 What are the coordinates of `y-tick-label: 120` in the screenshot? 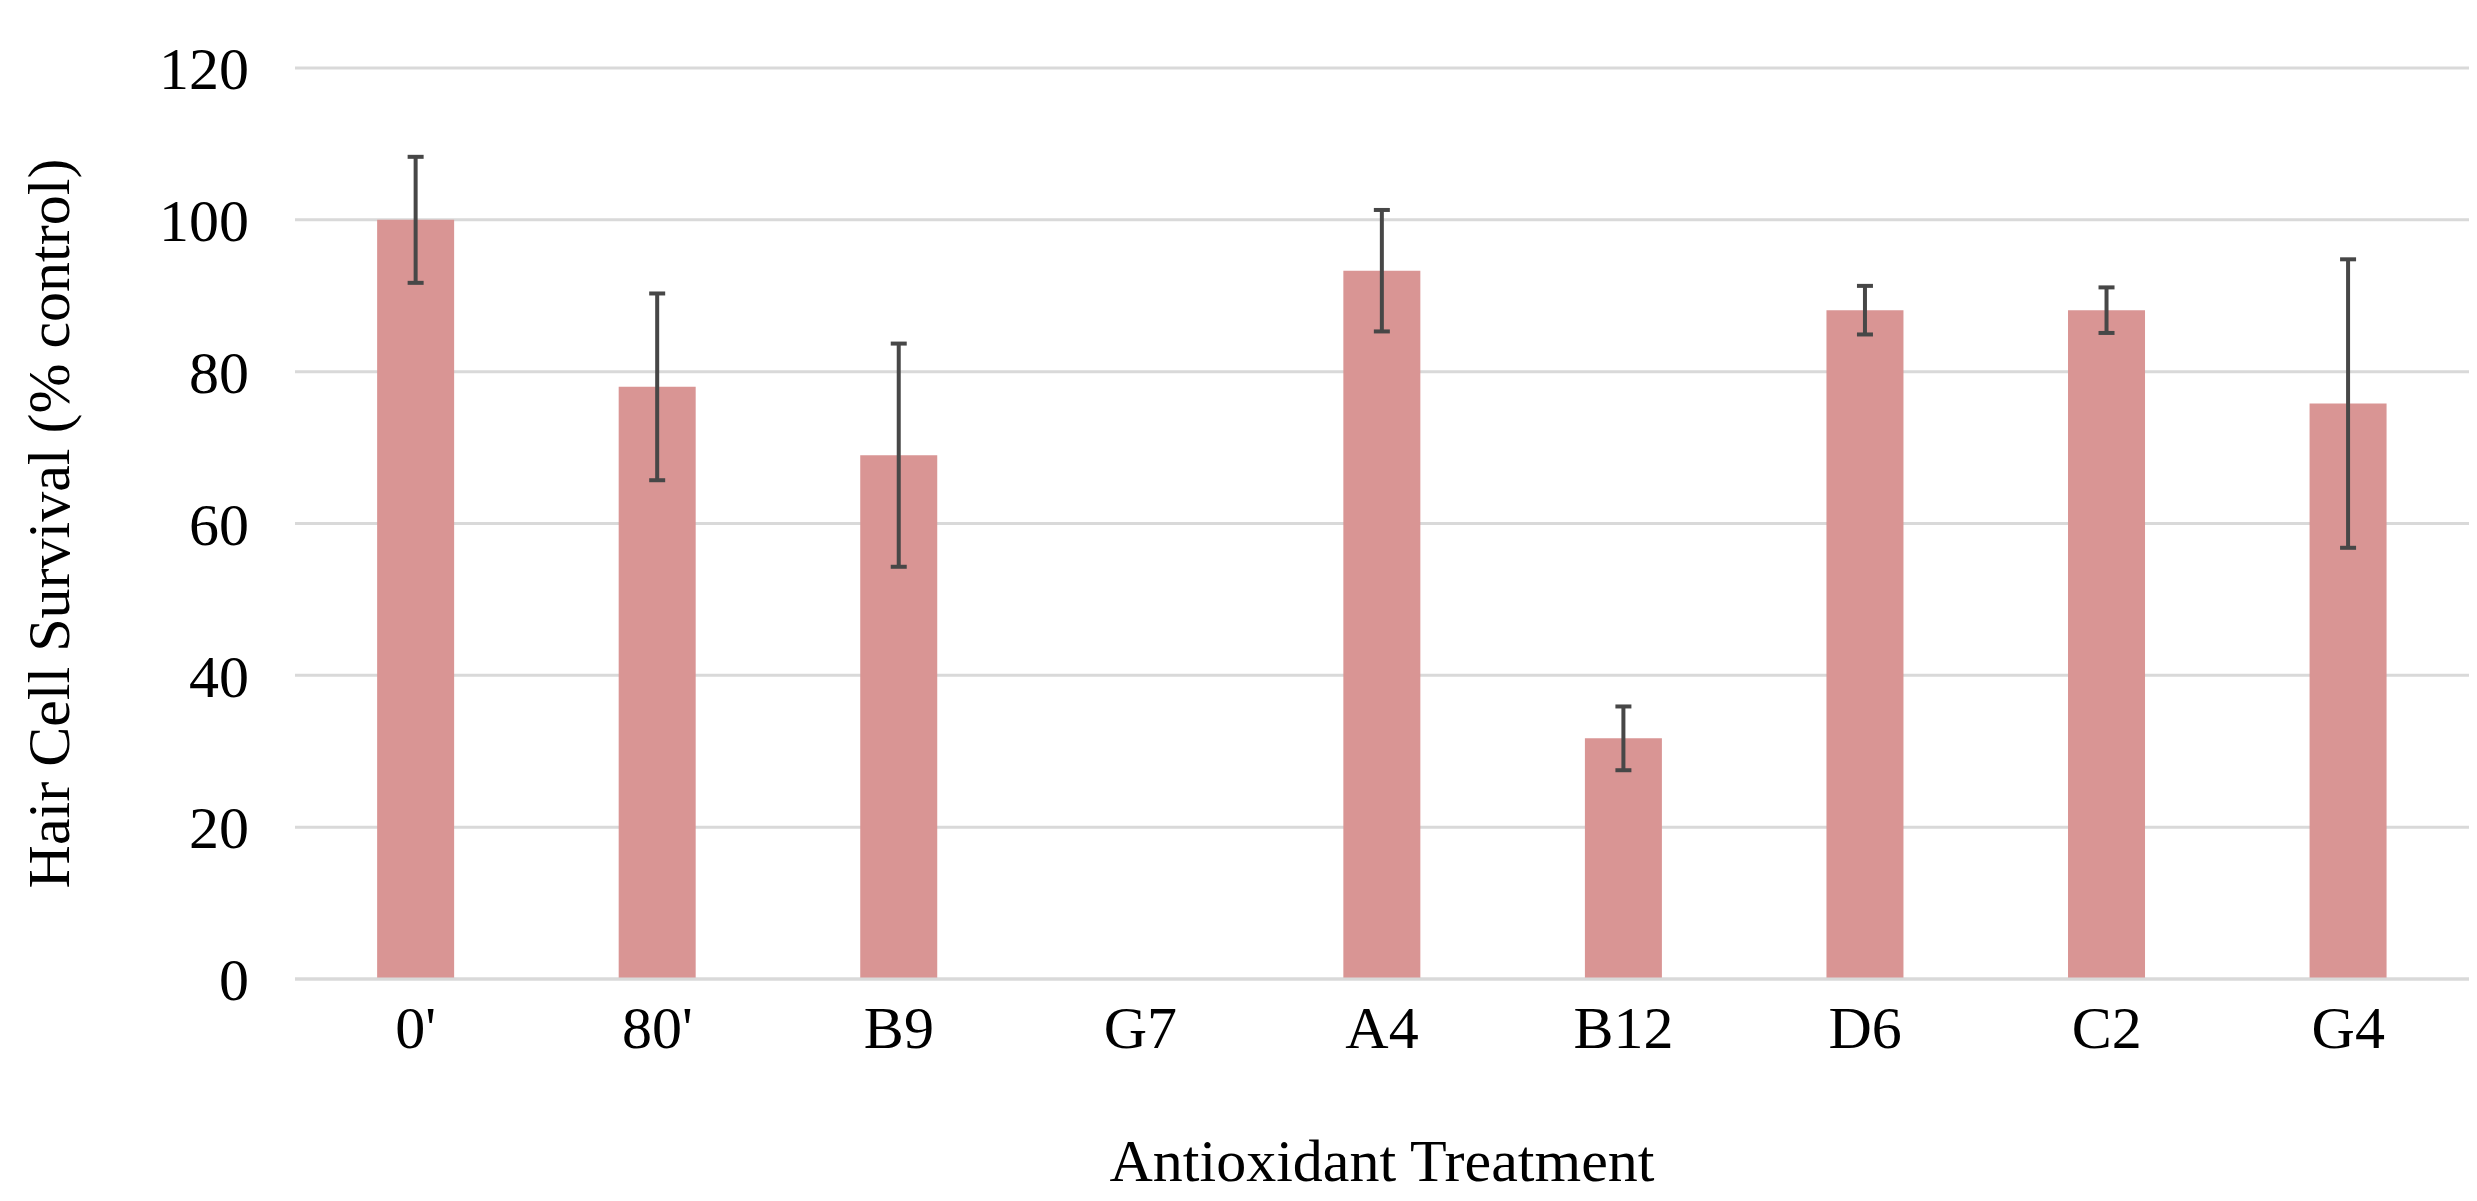 It's located at (204, 69).